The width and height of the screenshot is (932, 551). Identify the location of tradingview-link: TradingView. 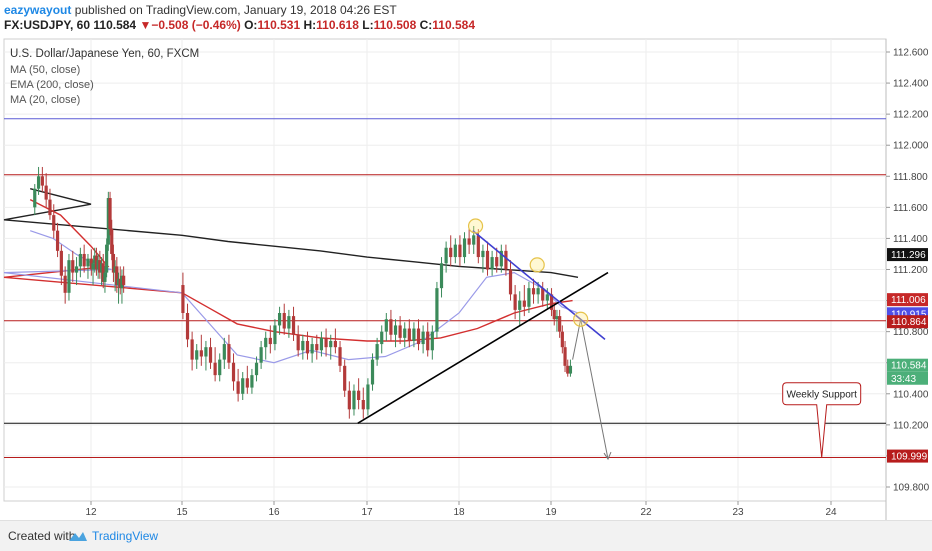
(125, 536).